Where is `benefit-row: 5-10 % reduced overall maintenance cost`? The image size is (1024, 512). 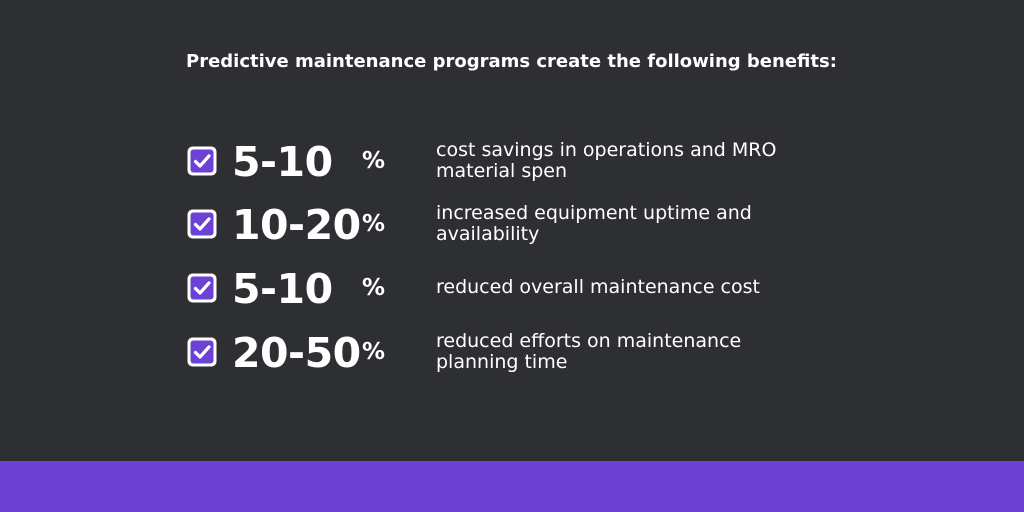
benefit-row: 5-10 % reduced overall maintenance cost is located at coordinates (512, 289).